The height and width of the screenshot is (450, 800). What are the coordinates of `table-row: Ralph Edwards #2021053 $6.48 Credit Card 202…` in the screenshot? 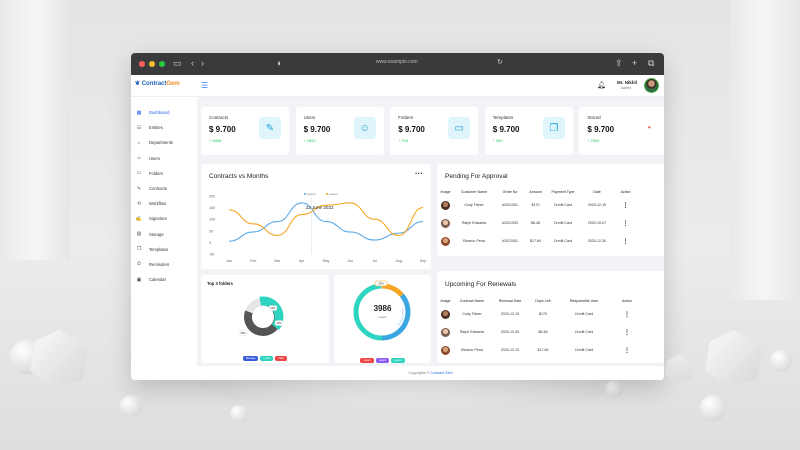 It's located at (550, 223).